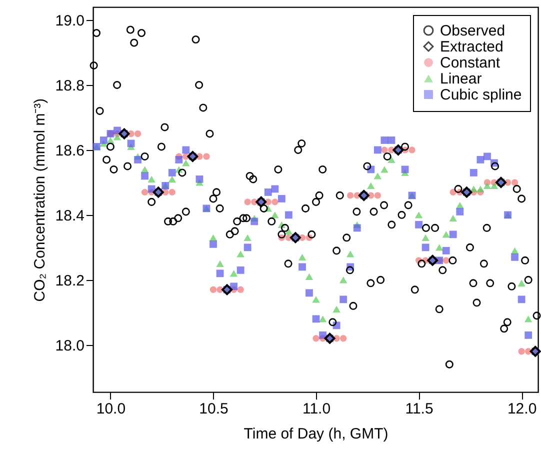  I want to click on y-tick-label: 18.8, so click(69, 85).